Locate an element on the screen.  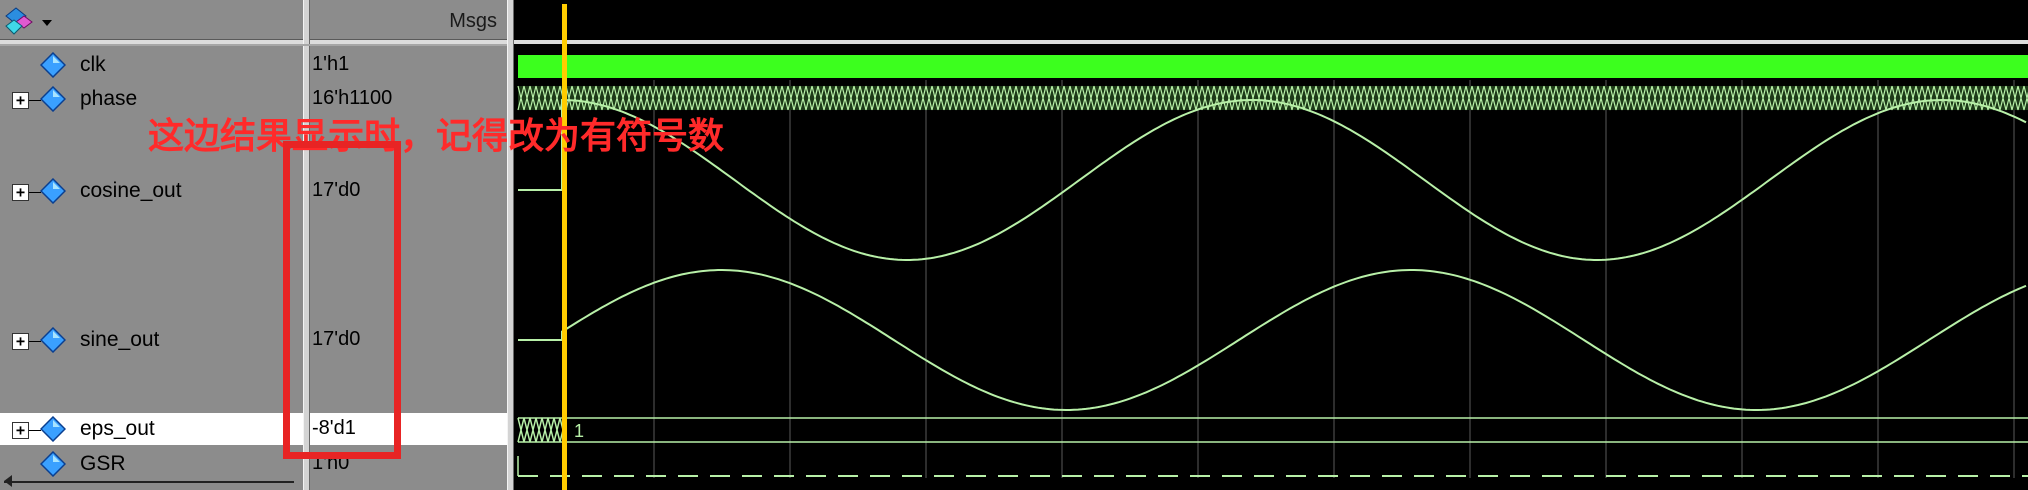
signal-row-cosine-out: + cosine_out is located at coordinates (151, 191).